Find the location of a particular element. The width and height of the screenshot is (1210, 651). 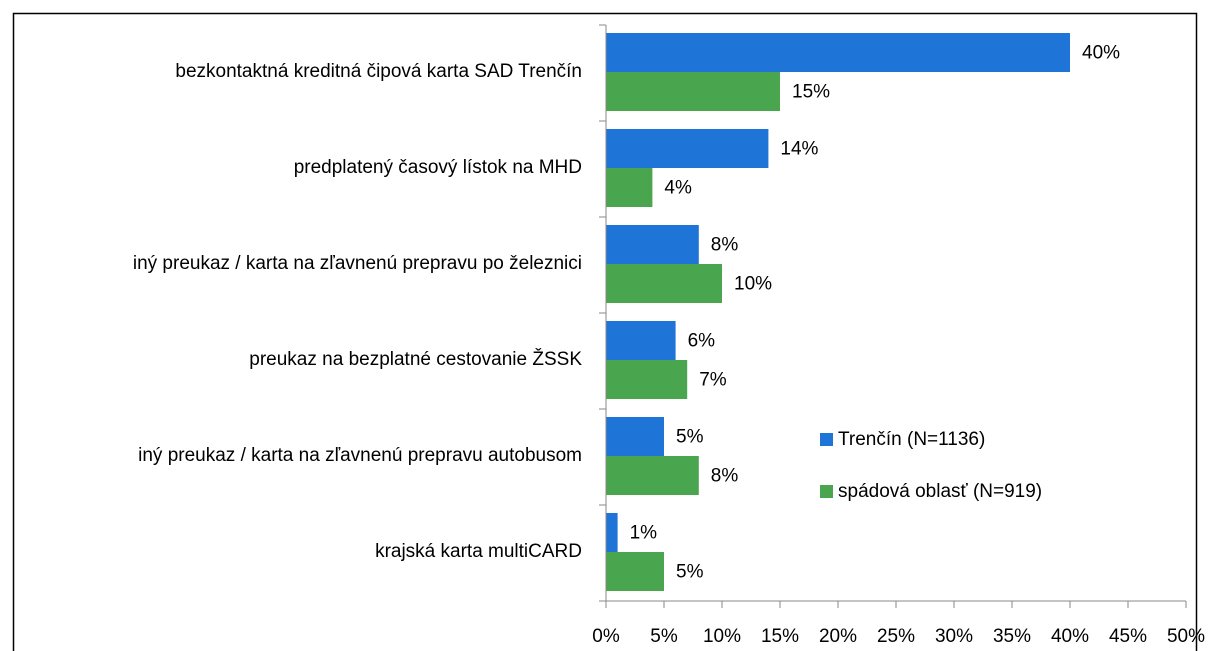

data-label: 7% is located at coordinates (713, 380).